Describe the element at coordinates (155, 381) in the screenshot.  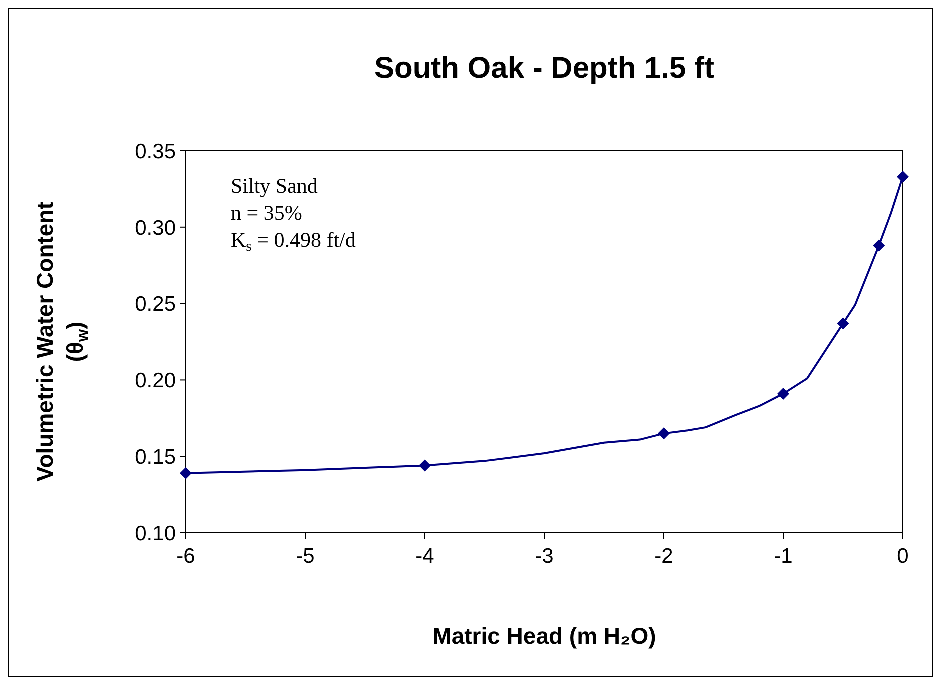
I see `y-tick-label: 0.20` at that location.